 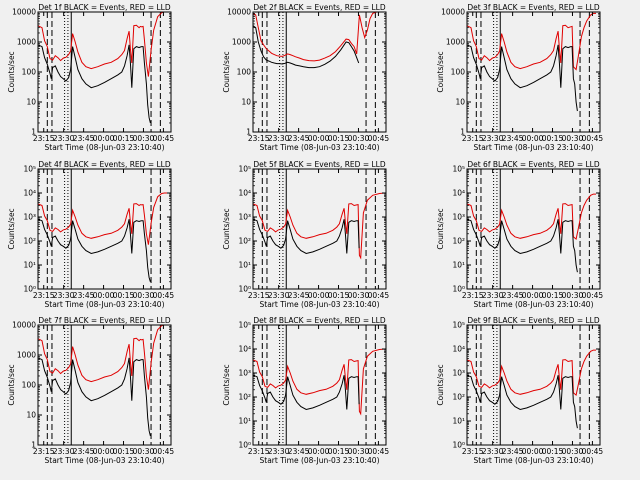 I want to click on chart-title: Det 4f BLACK = Events, RED = LLD, so click(x=104, y=164).